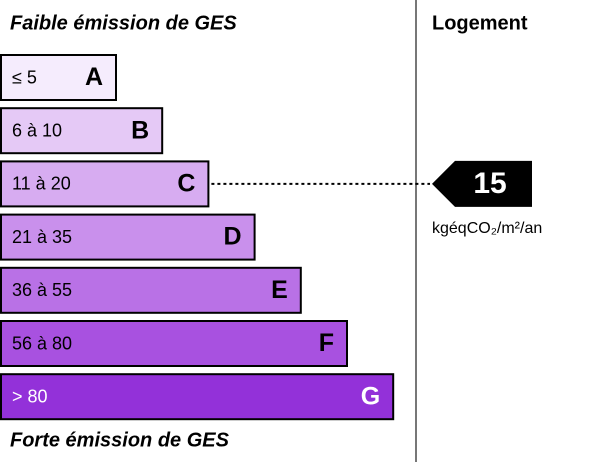 Image resolution: width=600 pixels, height=462 pixels. I want to click on class-letter: A, so click(94, 77).